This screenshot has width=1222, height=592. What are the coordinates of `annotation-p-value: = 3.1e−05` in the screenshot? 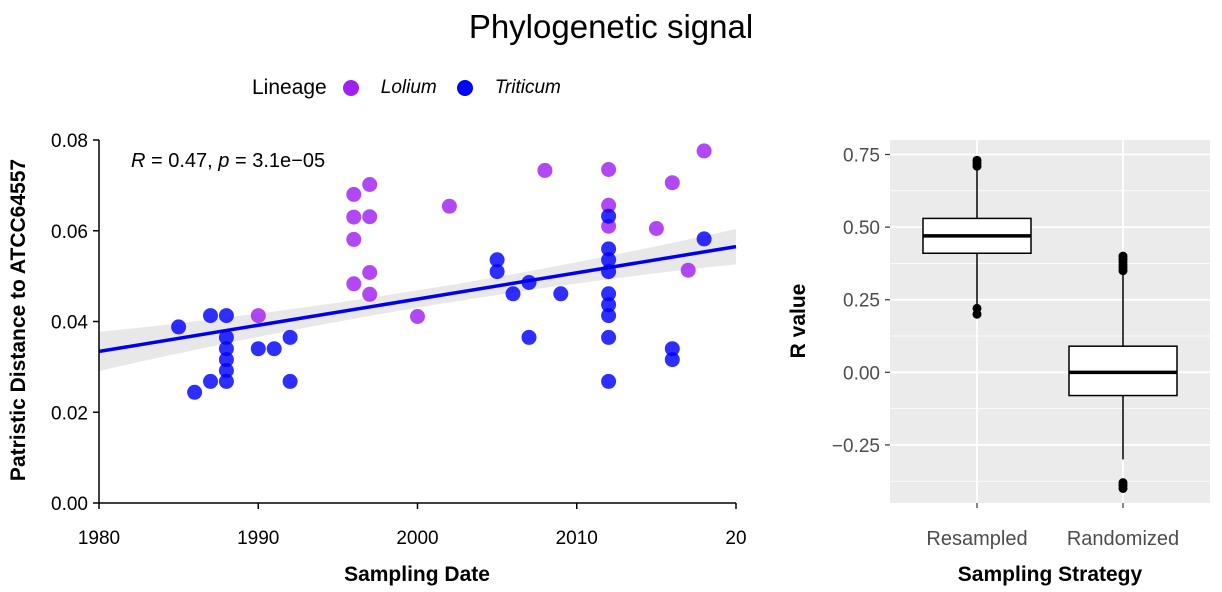 It's located at (277, 161).